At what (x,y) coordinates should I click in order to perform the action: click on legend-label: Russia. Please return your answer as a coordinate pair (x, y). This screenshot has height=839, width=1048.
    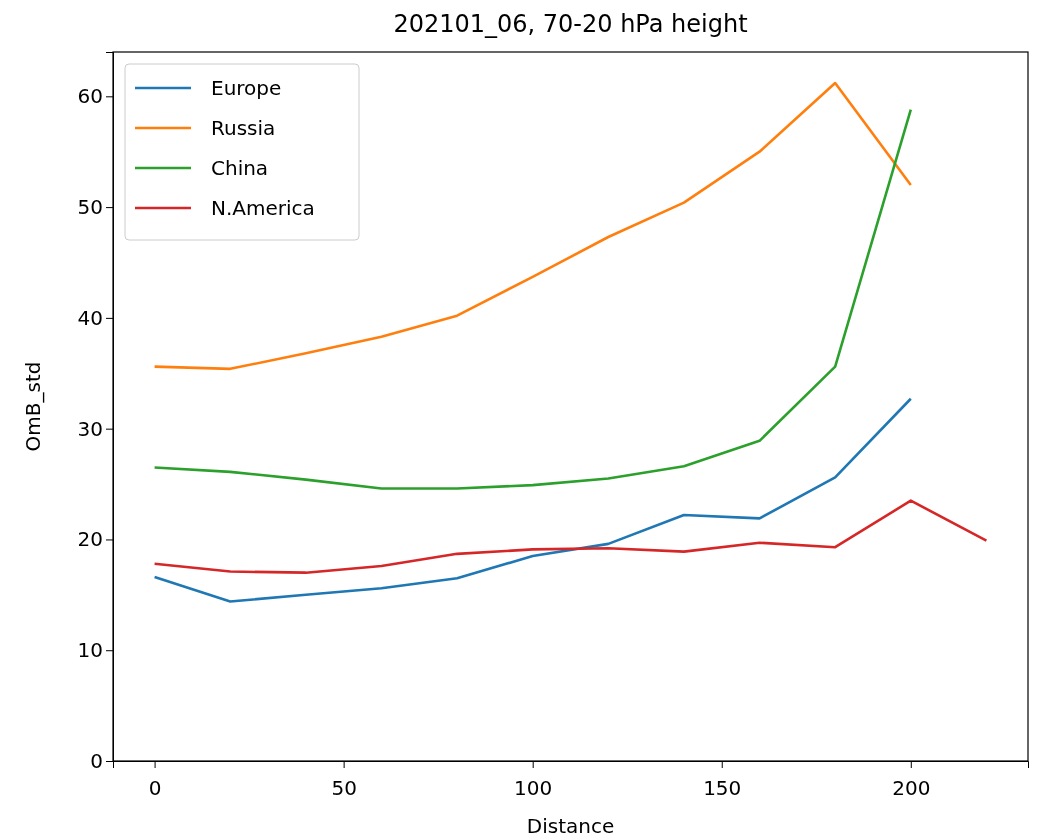
    Looking at the image, I should click on (243, 128).